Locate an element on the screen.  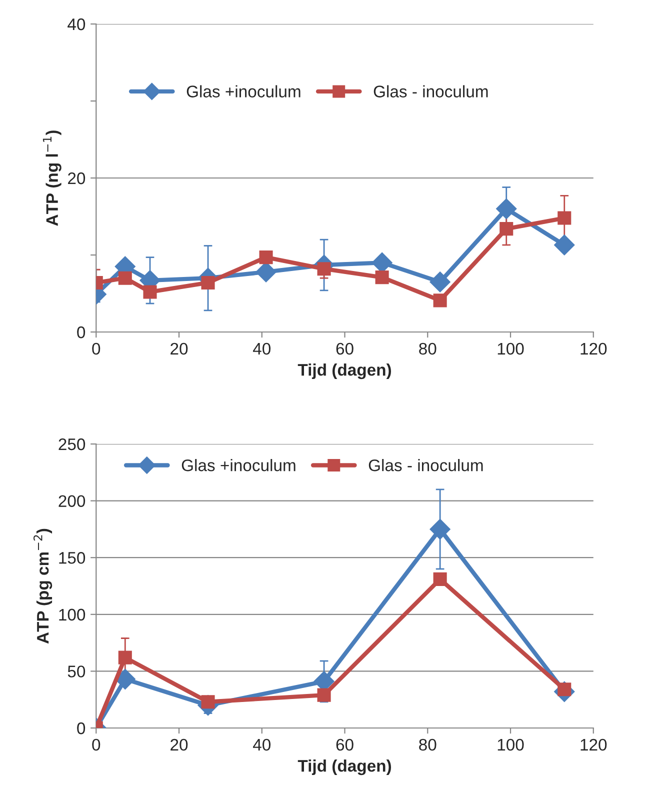
y-tick-label: 250 is located at coordinates (72, 444).